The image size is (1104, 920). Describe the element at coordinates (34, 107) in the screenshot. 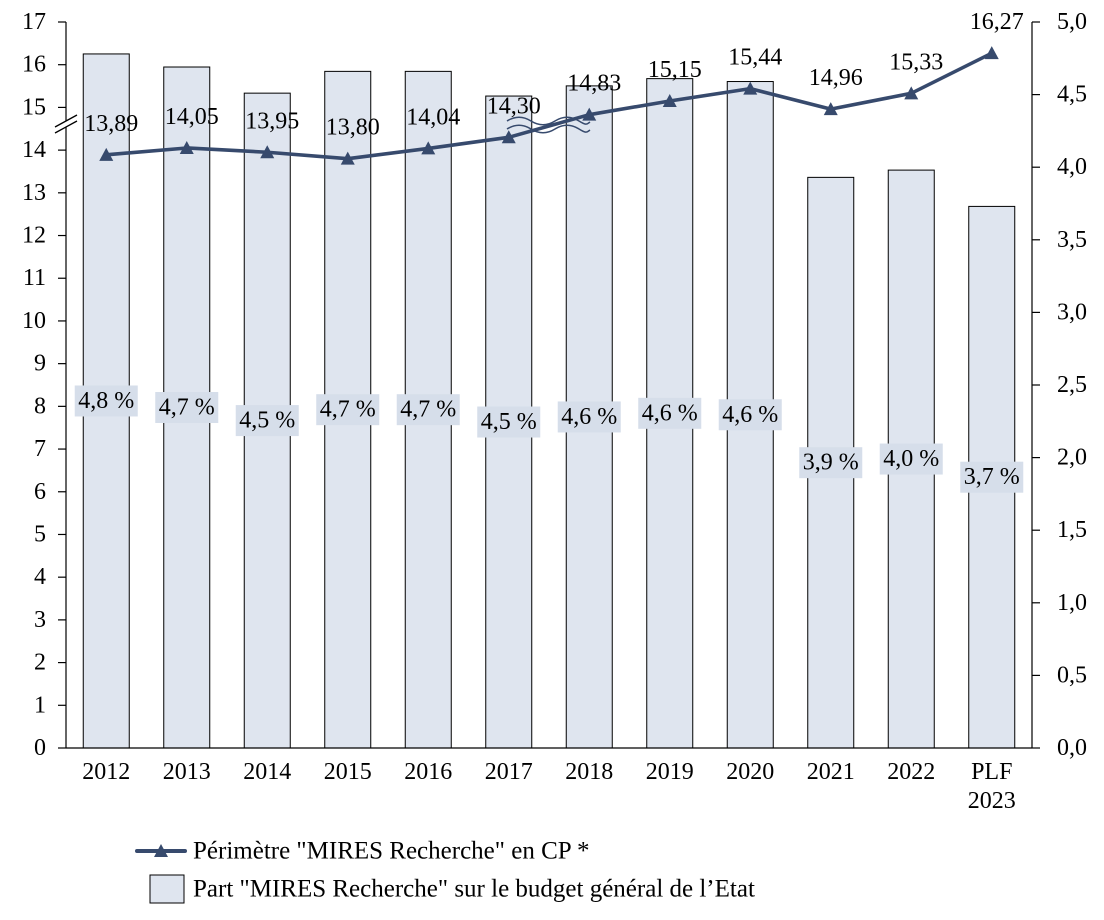

I see `left-y-axis-tick-label: 15` at that location.